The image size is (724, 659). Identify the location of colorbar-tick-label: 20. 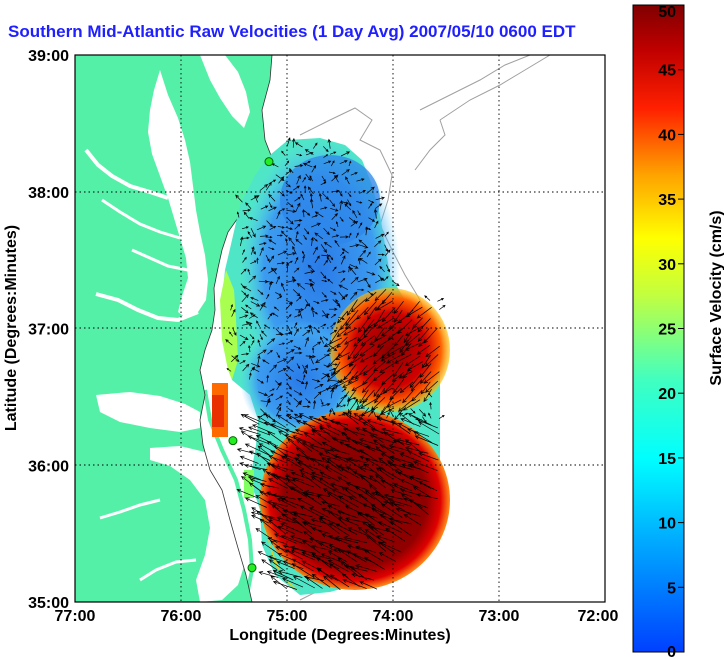
(667, 394).